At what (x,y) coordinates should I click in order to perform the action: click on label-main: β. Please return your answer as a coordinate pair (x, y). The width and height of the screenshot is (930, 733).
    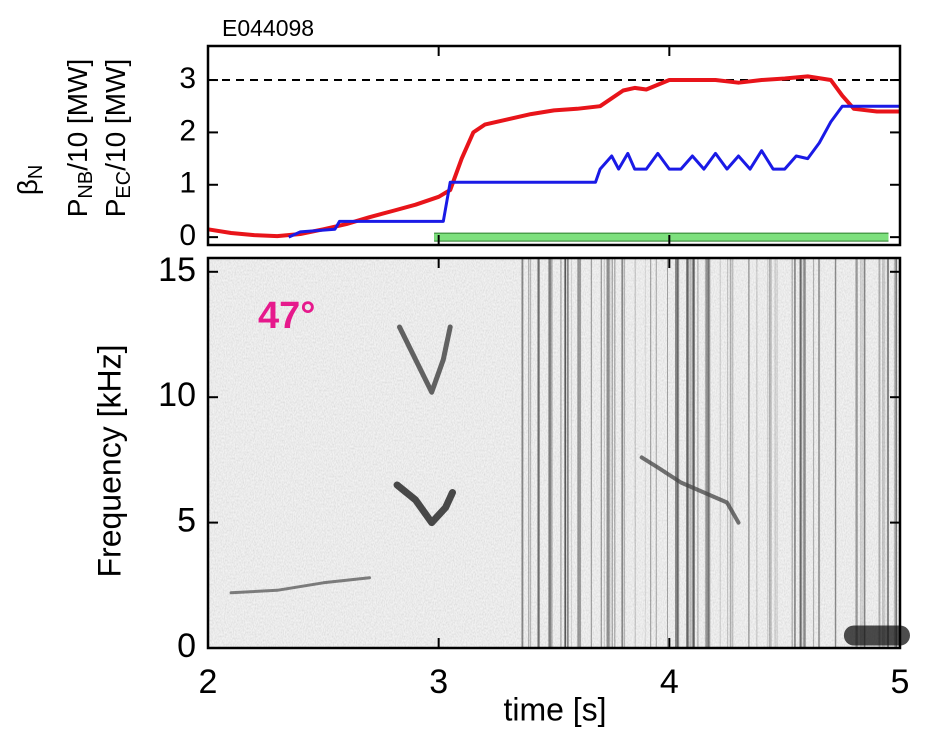
    Looking at the image, I should click on (27, 187).